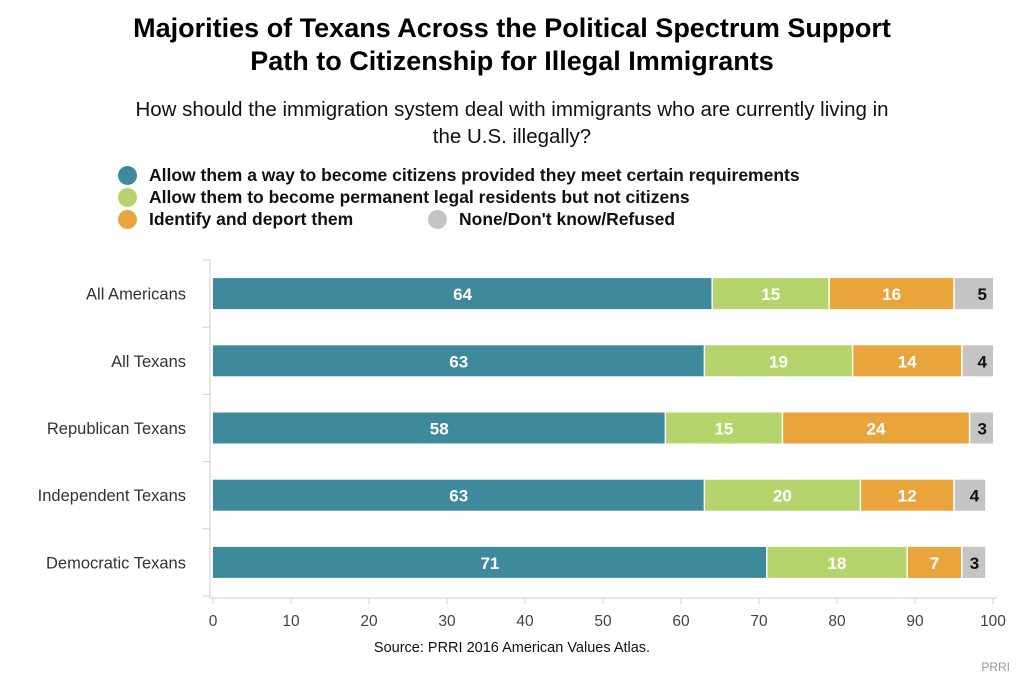 This screenshot has height=683, width=1024. Describe the element at coordinates (437, 219) in the screenshot. I see `legend-swatch-none` at that location.